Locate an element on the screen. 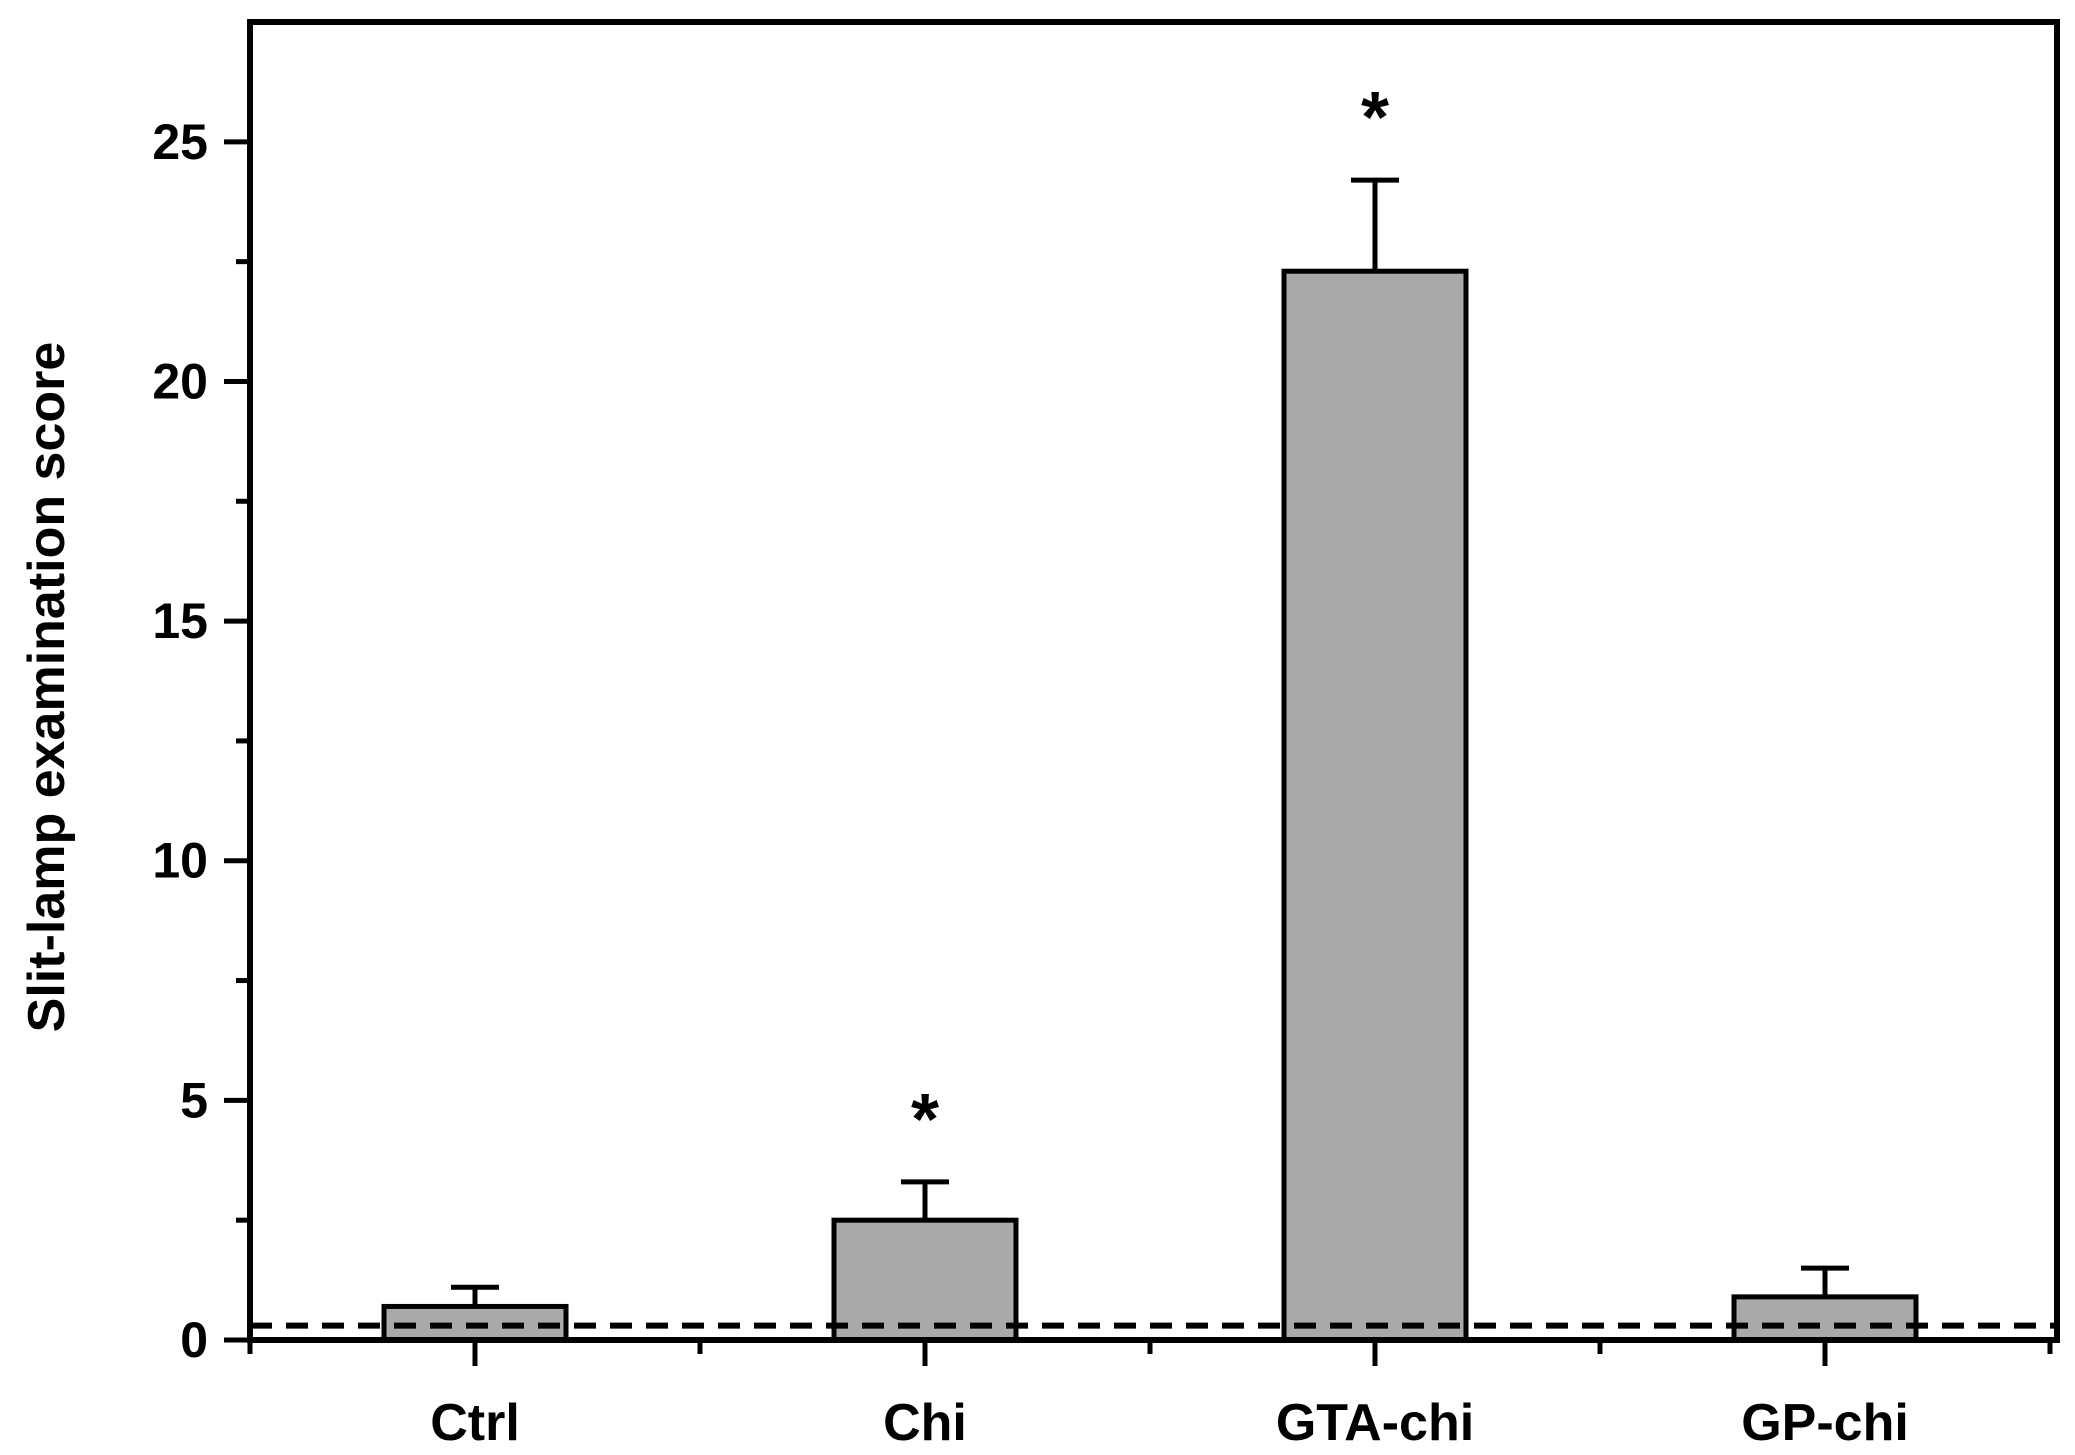  x-tick-label-gp-chi: GP-chi is located at coordinates (1825, 1423).